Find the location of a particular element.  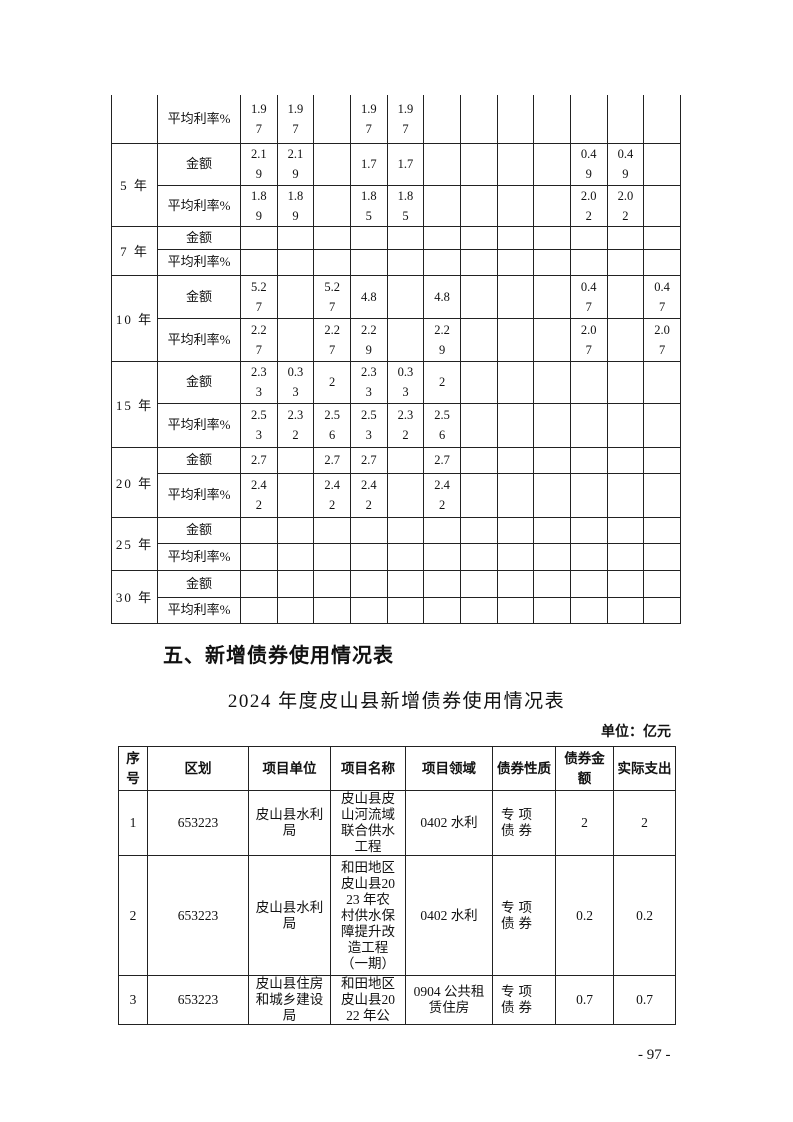

value-cell: 0.47 is located at coordinates (662, 296).